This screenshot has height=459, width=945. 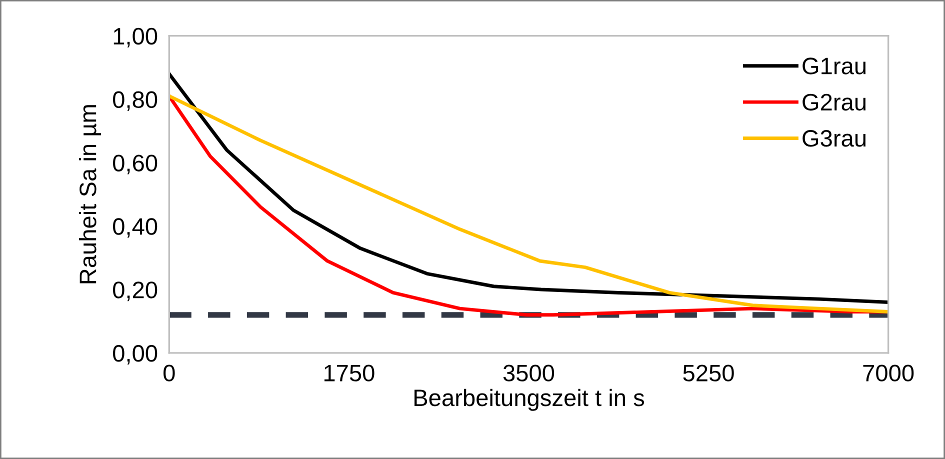 I want to click on y-tick-label: 0,00, so click(x=135, y=355).